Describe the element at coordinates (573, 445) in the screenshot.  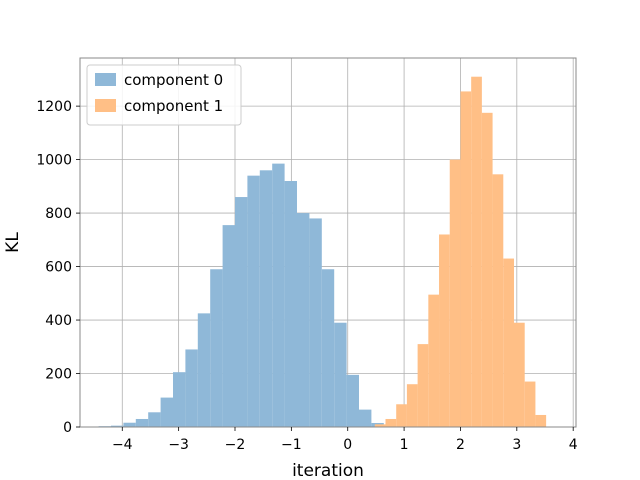
I see `x-tick-label: 4` at that location.